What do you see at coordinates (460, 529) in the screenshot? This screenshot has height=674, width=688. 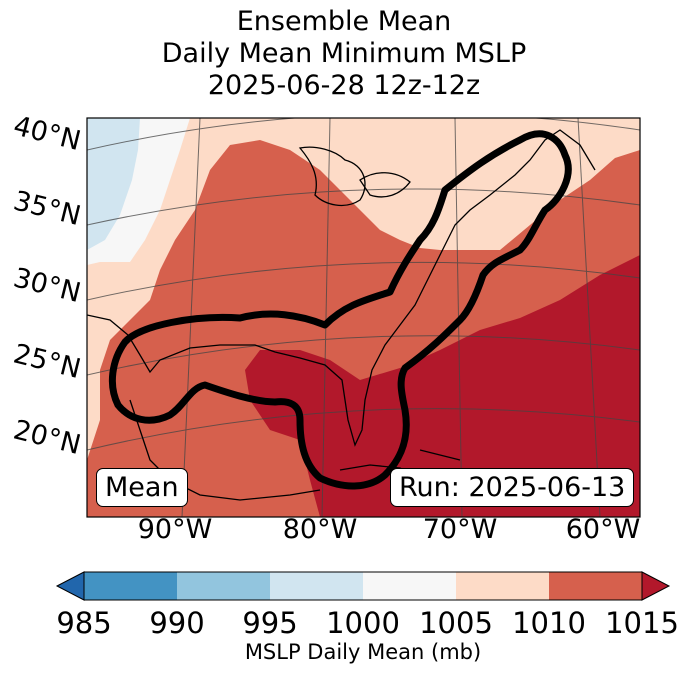 I see `lon-label-70w: 70°W` at bounding box center [460, 529].